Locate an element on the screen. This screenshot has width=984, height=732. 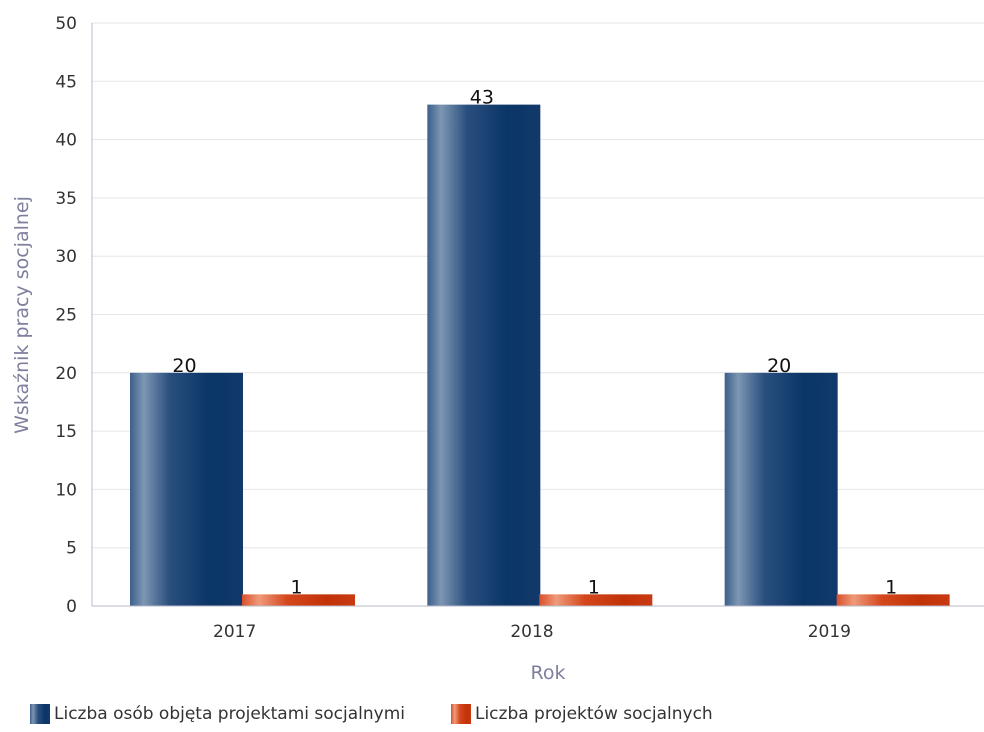
y-axis-title: Wskaźnik pracy socjalnej is located at coordinates (22, 315).